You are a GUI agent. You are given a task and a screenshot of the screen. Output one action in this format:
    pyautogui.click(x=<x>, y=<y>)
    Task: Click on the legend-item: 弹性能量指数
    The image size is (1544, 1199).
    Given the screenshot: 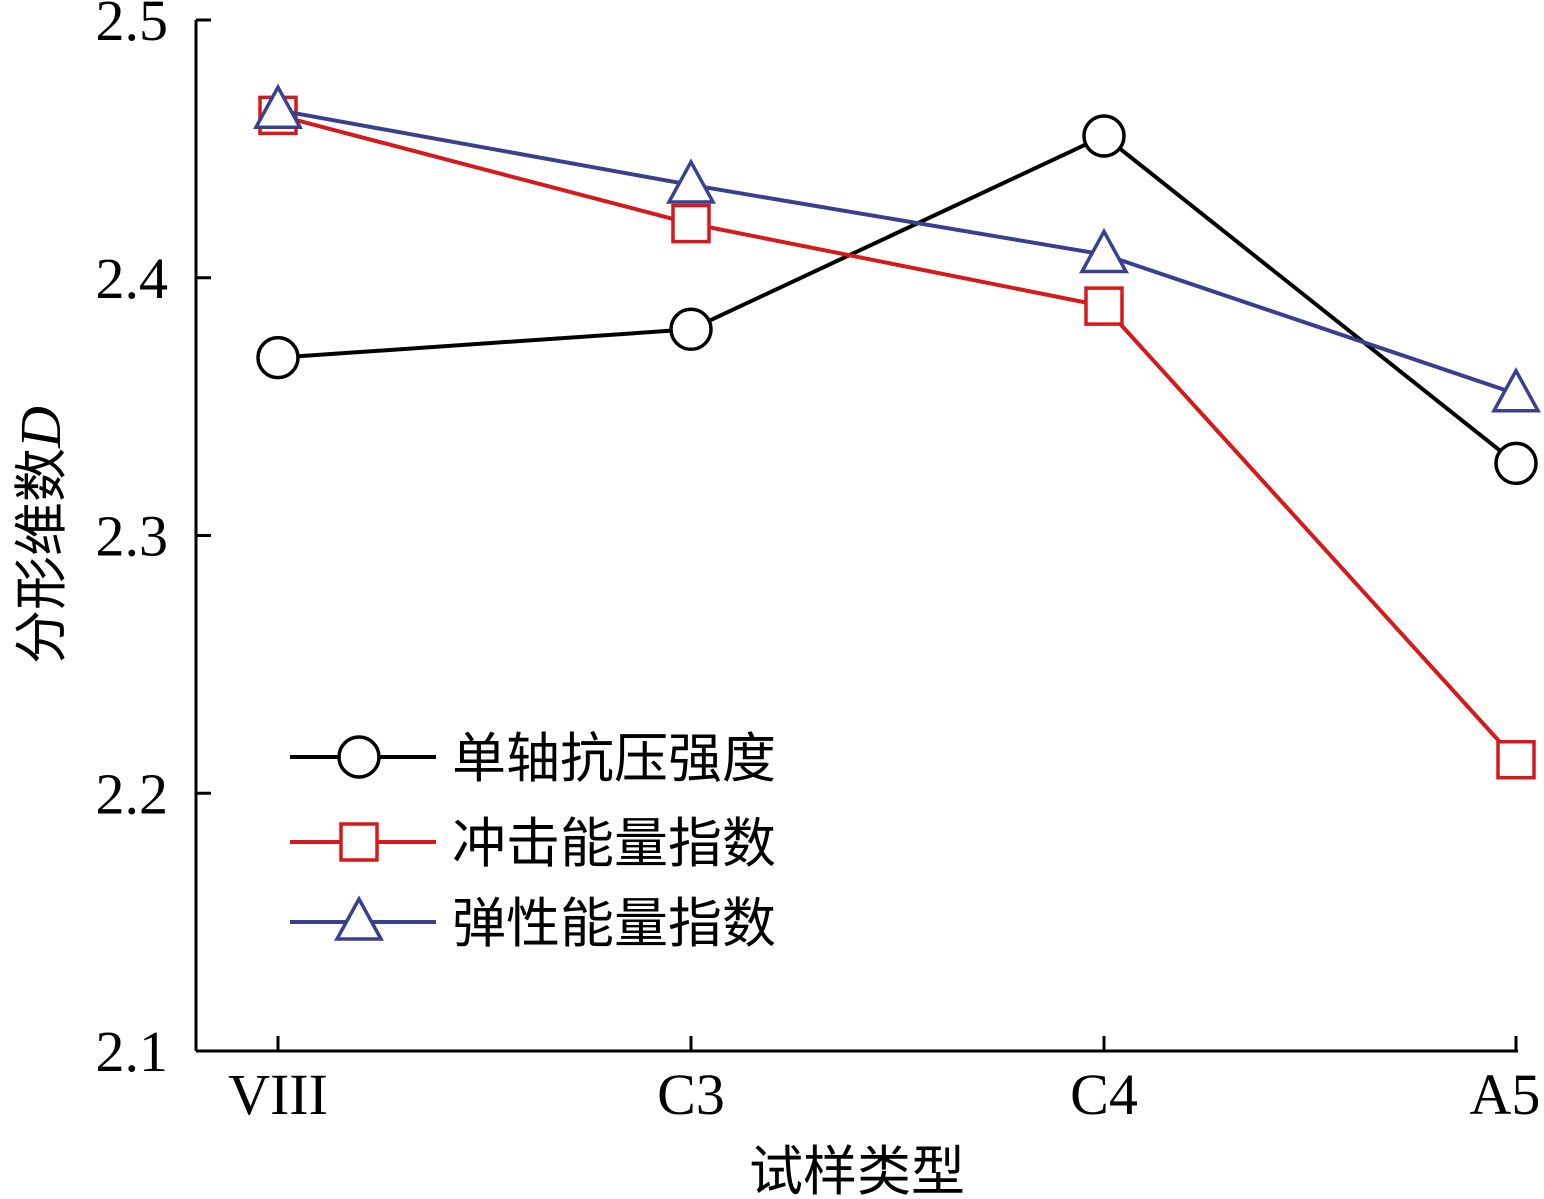 What is the action you would take?
    pyautogui.click(x=533, y=923)
    